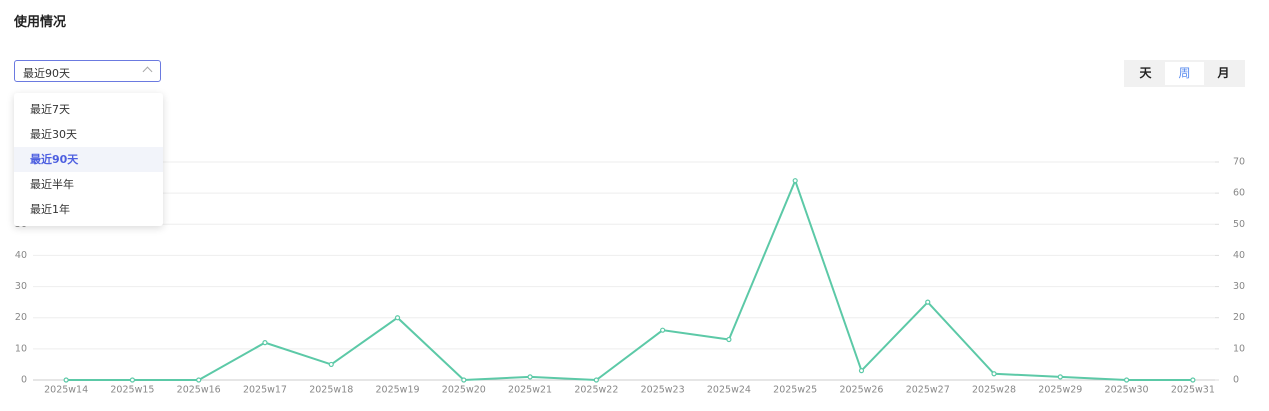 The image size is (1269, 411). What do you see at coordinates (1193, 390) in the screenshot?
I see `x-tick-label: 2025w31` at bounding box center [1193, 390].